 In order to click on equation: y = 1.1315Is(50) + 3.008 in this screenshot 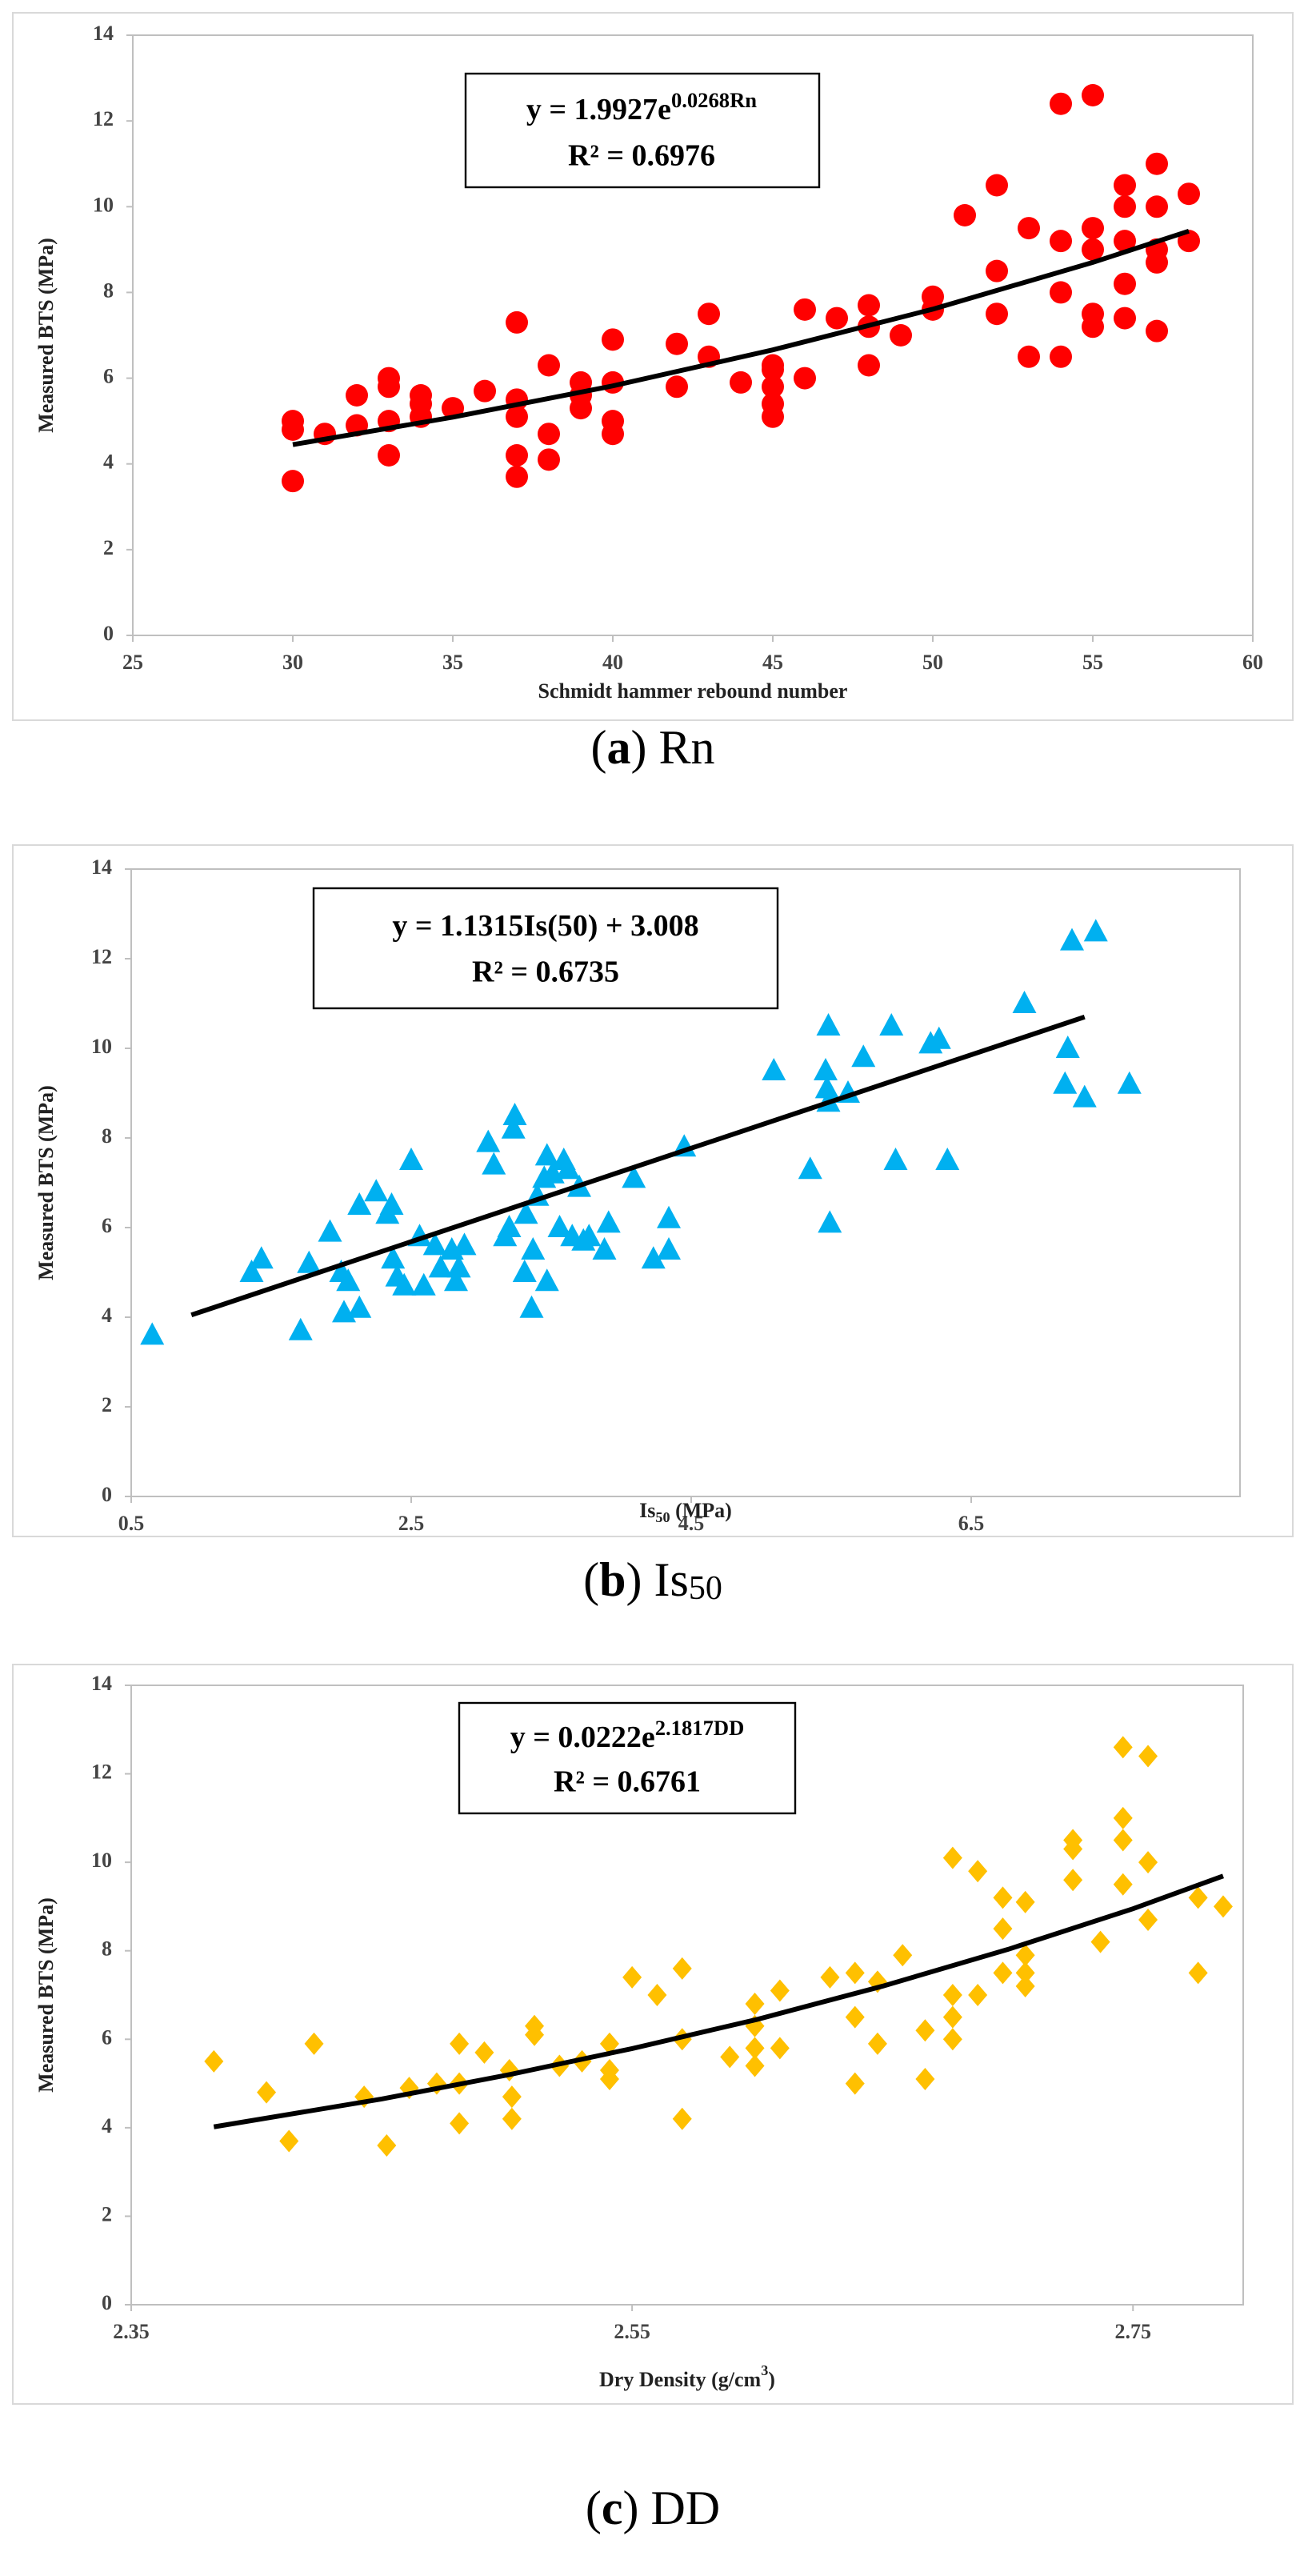, I will do `click(545, 926)`.